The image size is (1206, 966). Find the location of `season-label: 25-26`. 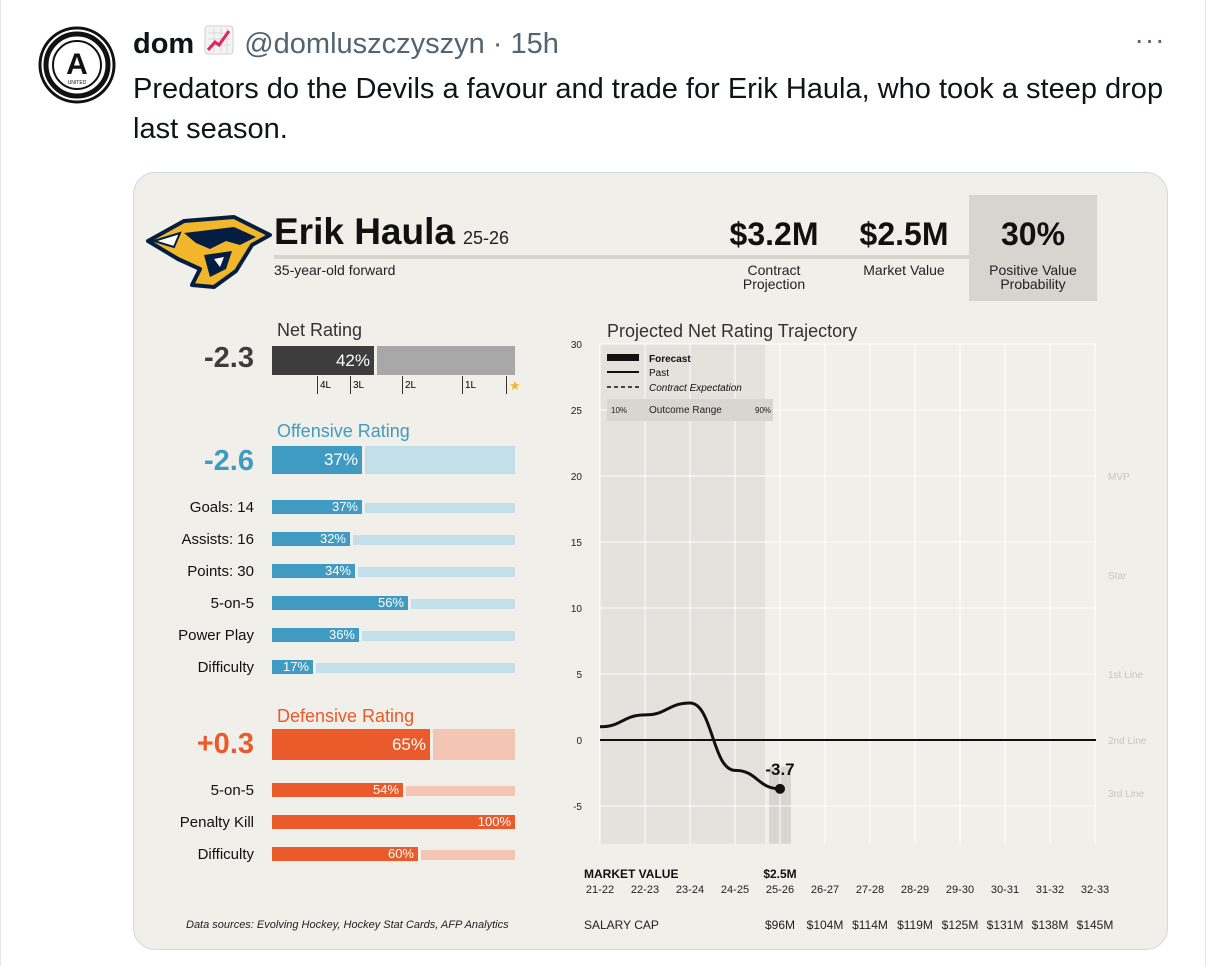

season-label: 25-26 is located at coordinates (486, 238).